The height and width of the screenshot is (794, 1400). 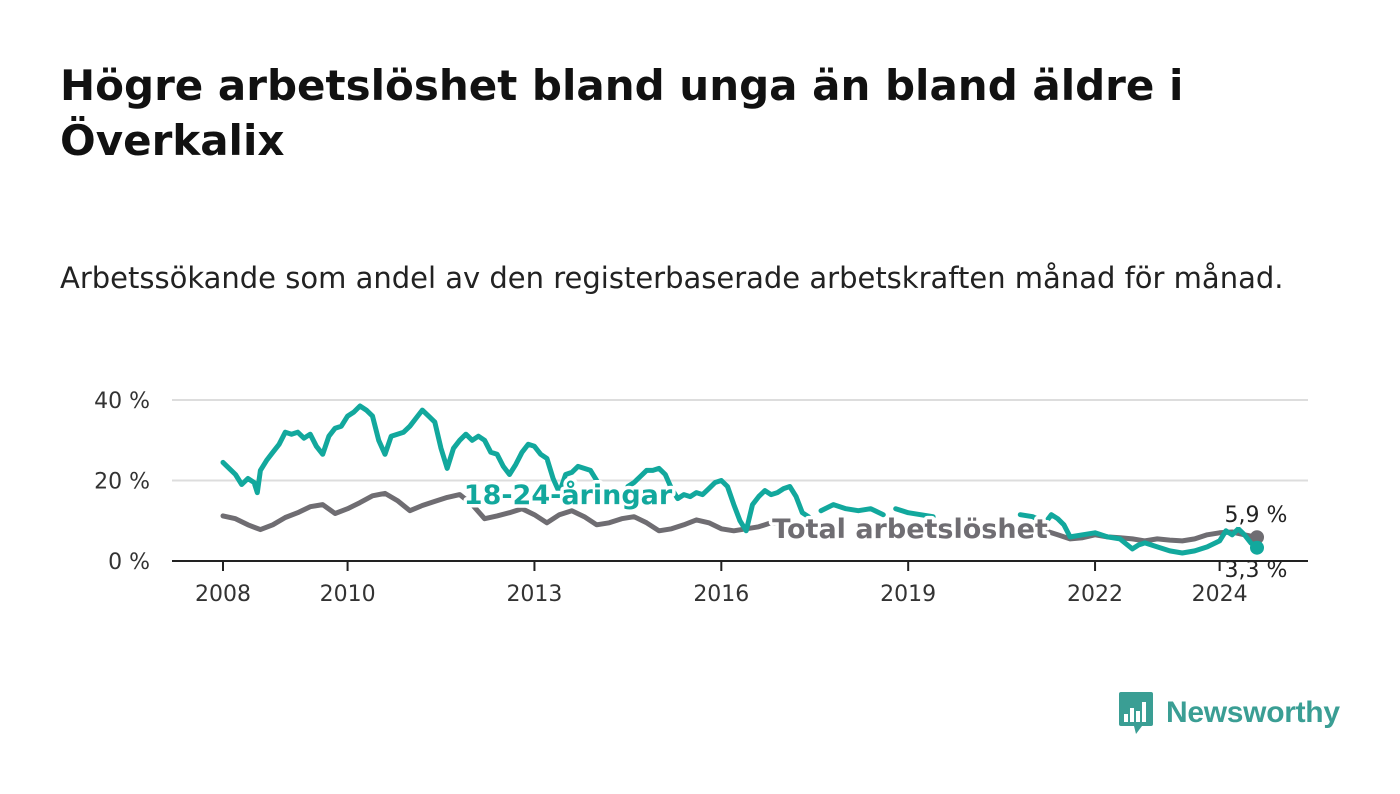 I want to click on series-layer, so click(x=742, y=479).